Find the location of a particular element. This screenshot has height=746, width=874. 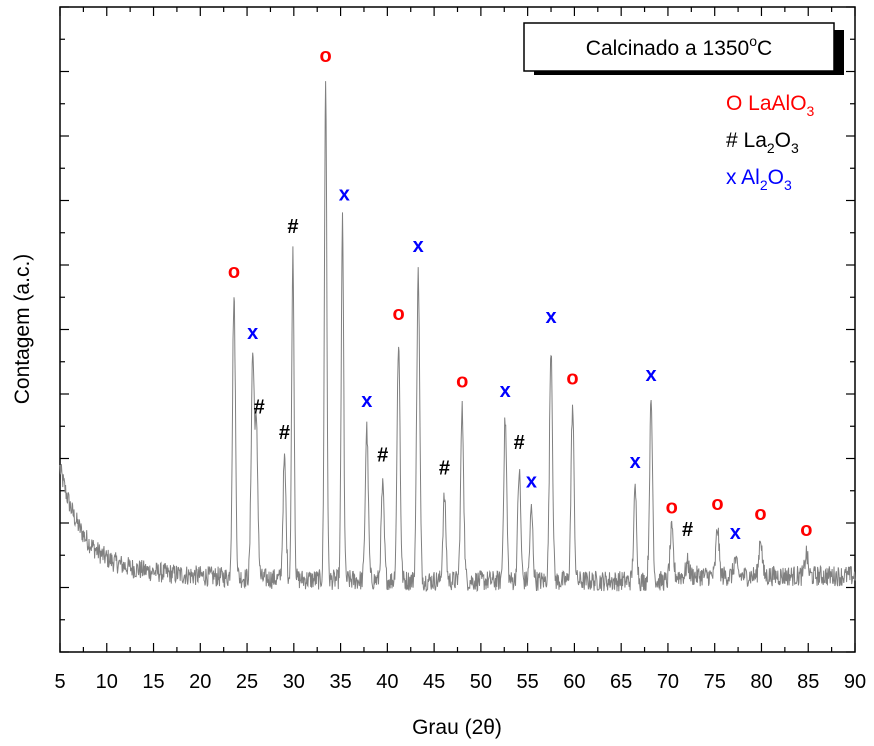

x-tick-label: 30 is located at coordinates (294, 682).